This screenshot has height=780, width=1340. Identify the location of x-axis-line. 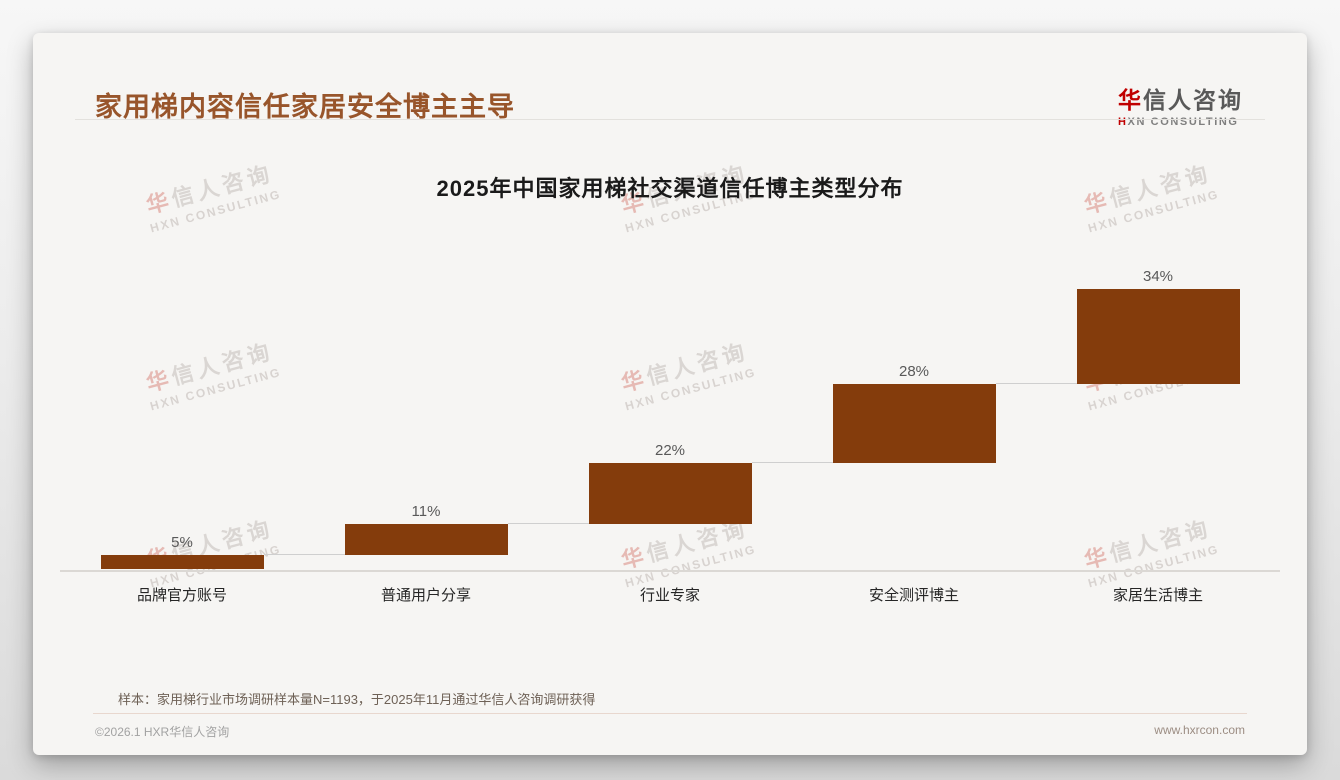
(670, 571).